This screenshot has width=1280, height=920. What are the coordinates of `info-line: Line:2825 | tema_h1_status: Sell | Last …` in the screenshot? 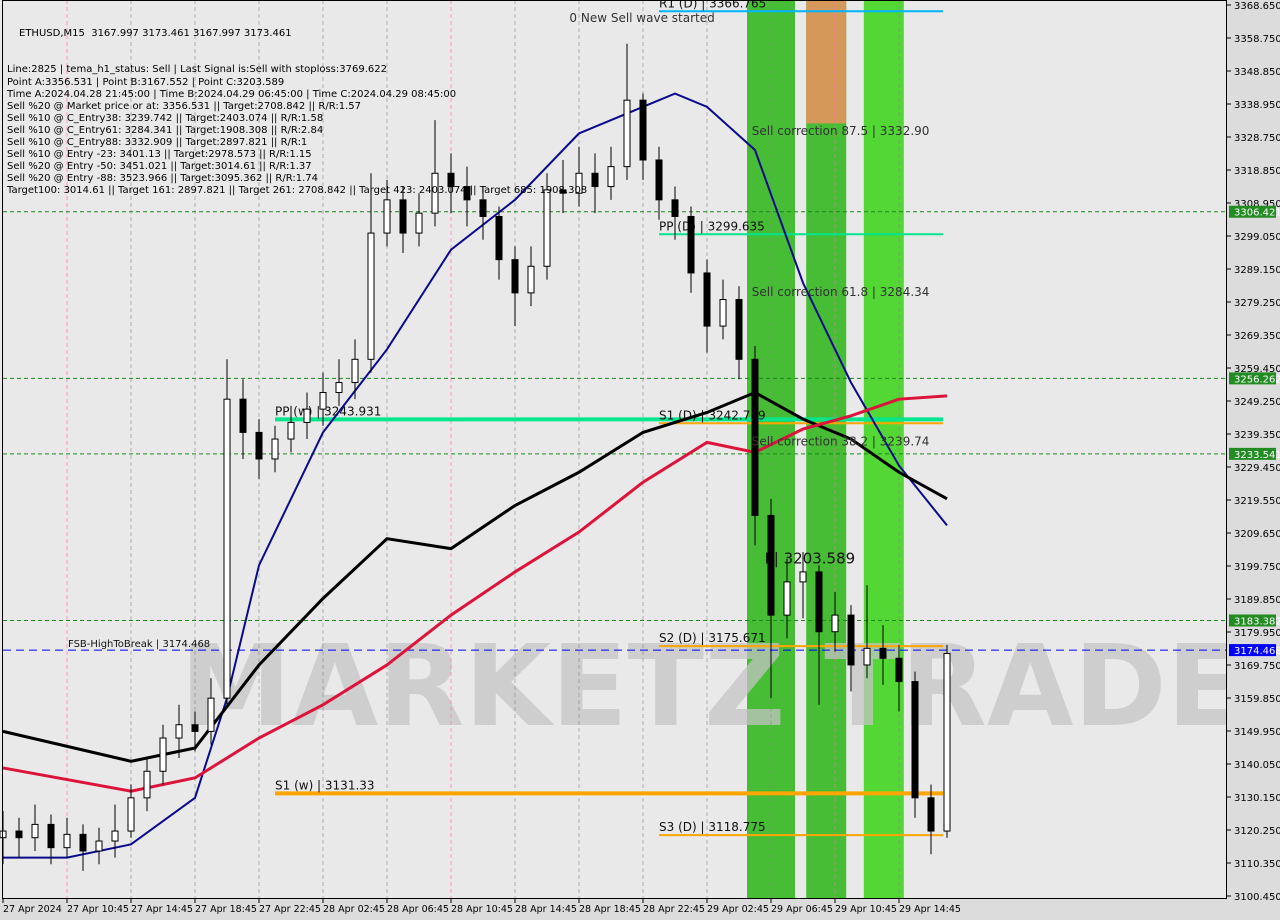 It's located at (197, 70).